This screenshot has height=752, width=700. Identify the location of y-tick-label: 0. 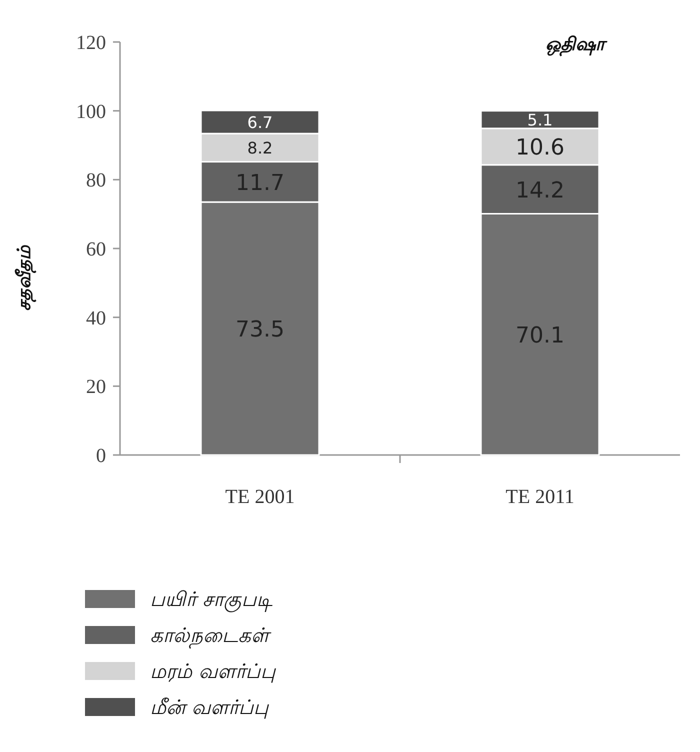
(101, 456).